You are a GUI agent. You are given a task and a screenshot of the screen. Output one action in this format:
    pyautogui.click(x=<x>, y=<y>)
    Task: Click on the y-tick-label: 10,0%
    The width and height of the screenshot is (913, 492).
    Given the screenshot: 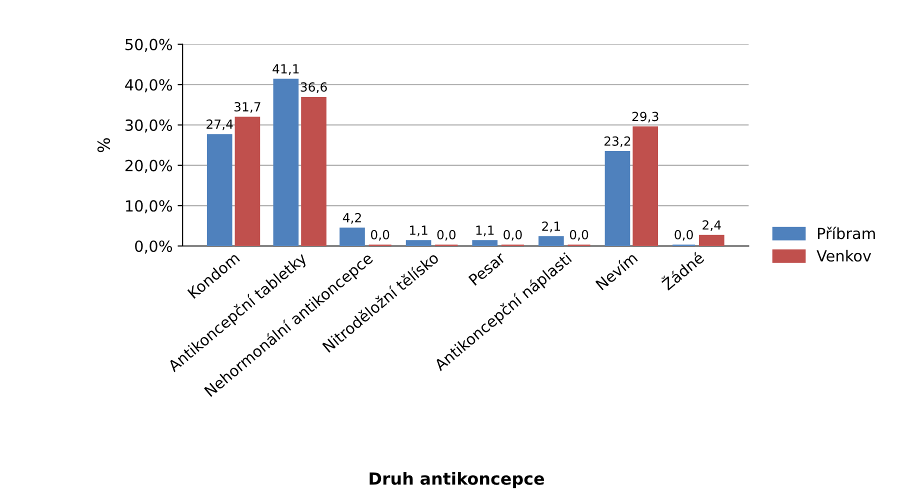 What is the action you would take?
    pyautogui.click(x=149, y=207)
    